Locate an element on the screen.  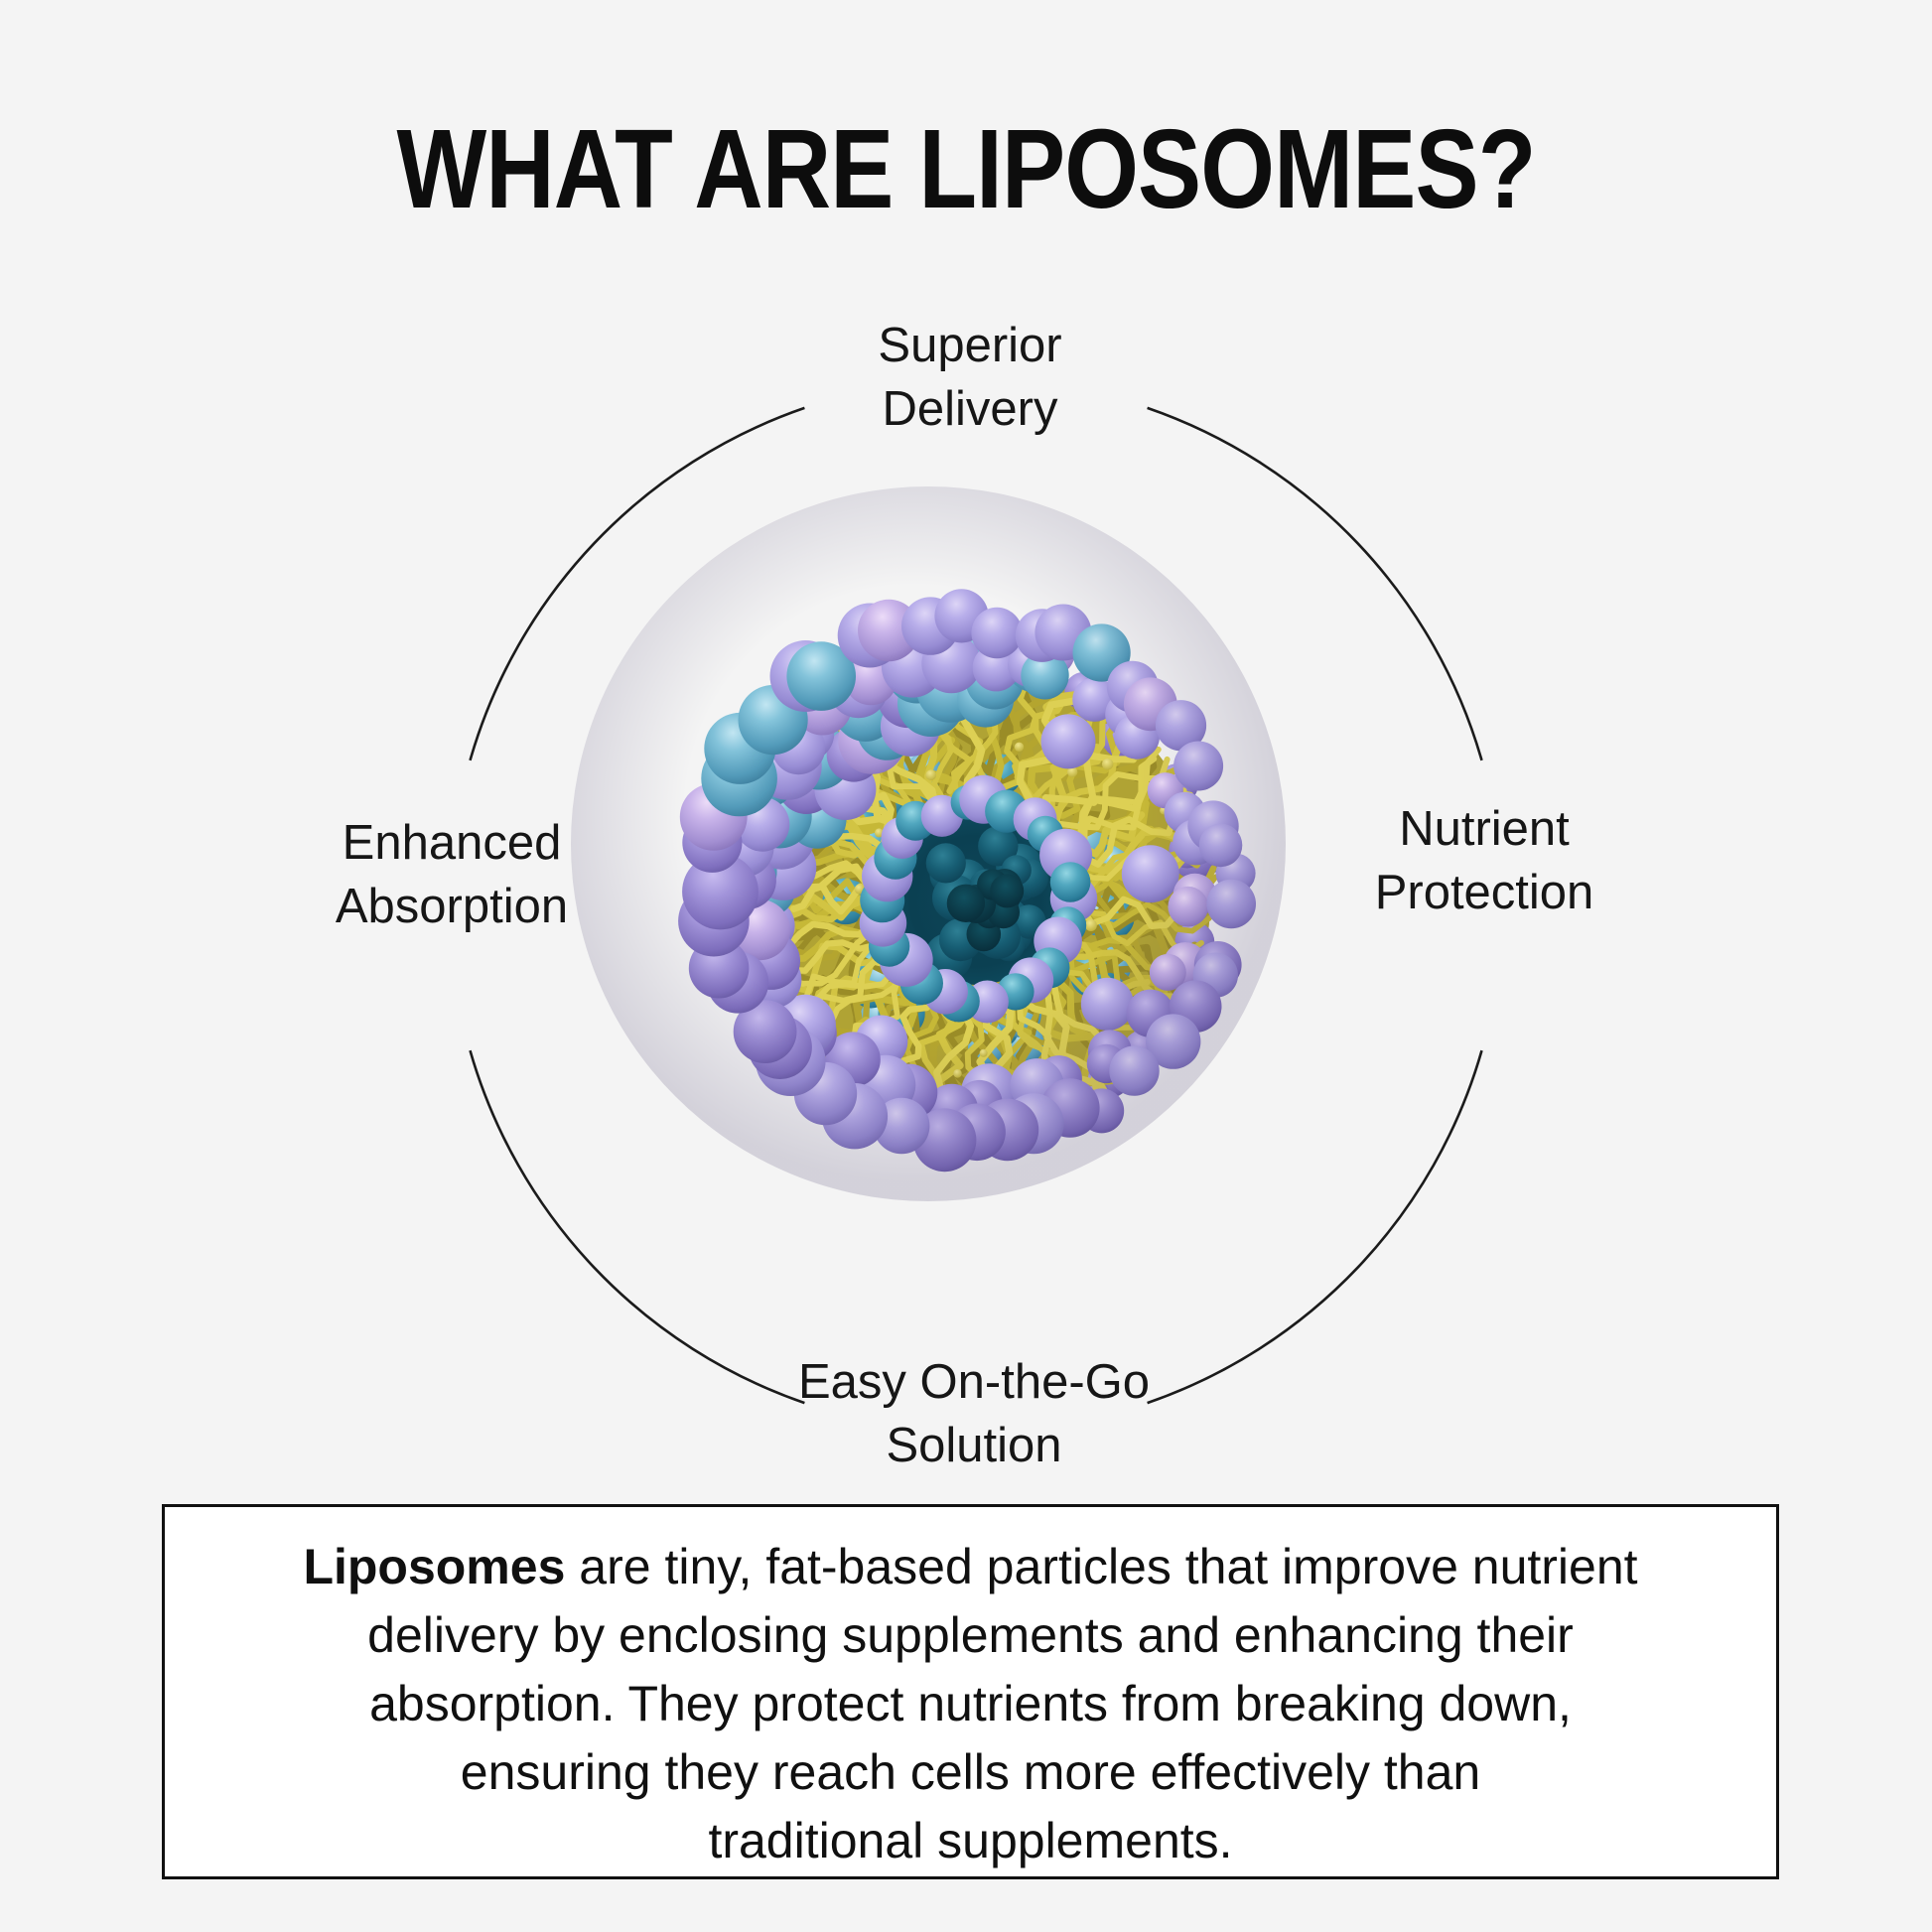
description-lead: Liposomes is located at coordinates (434, 1566).